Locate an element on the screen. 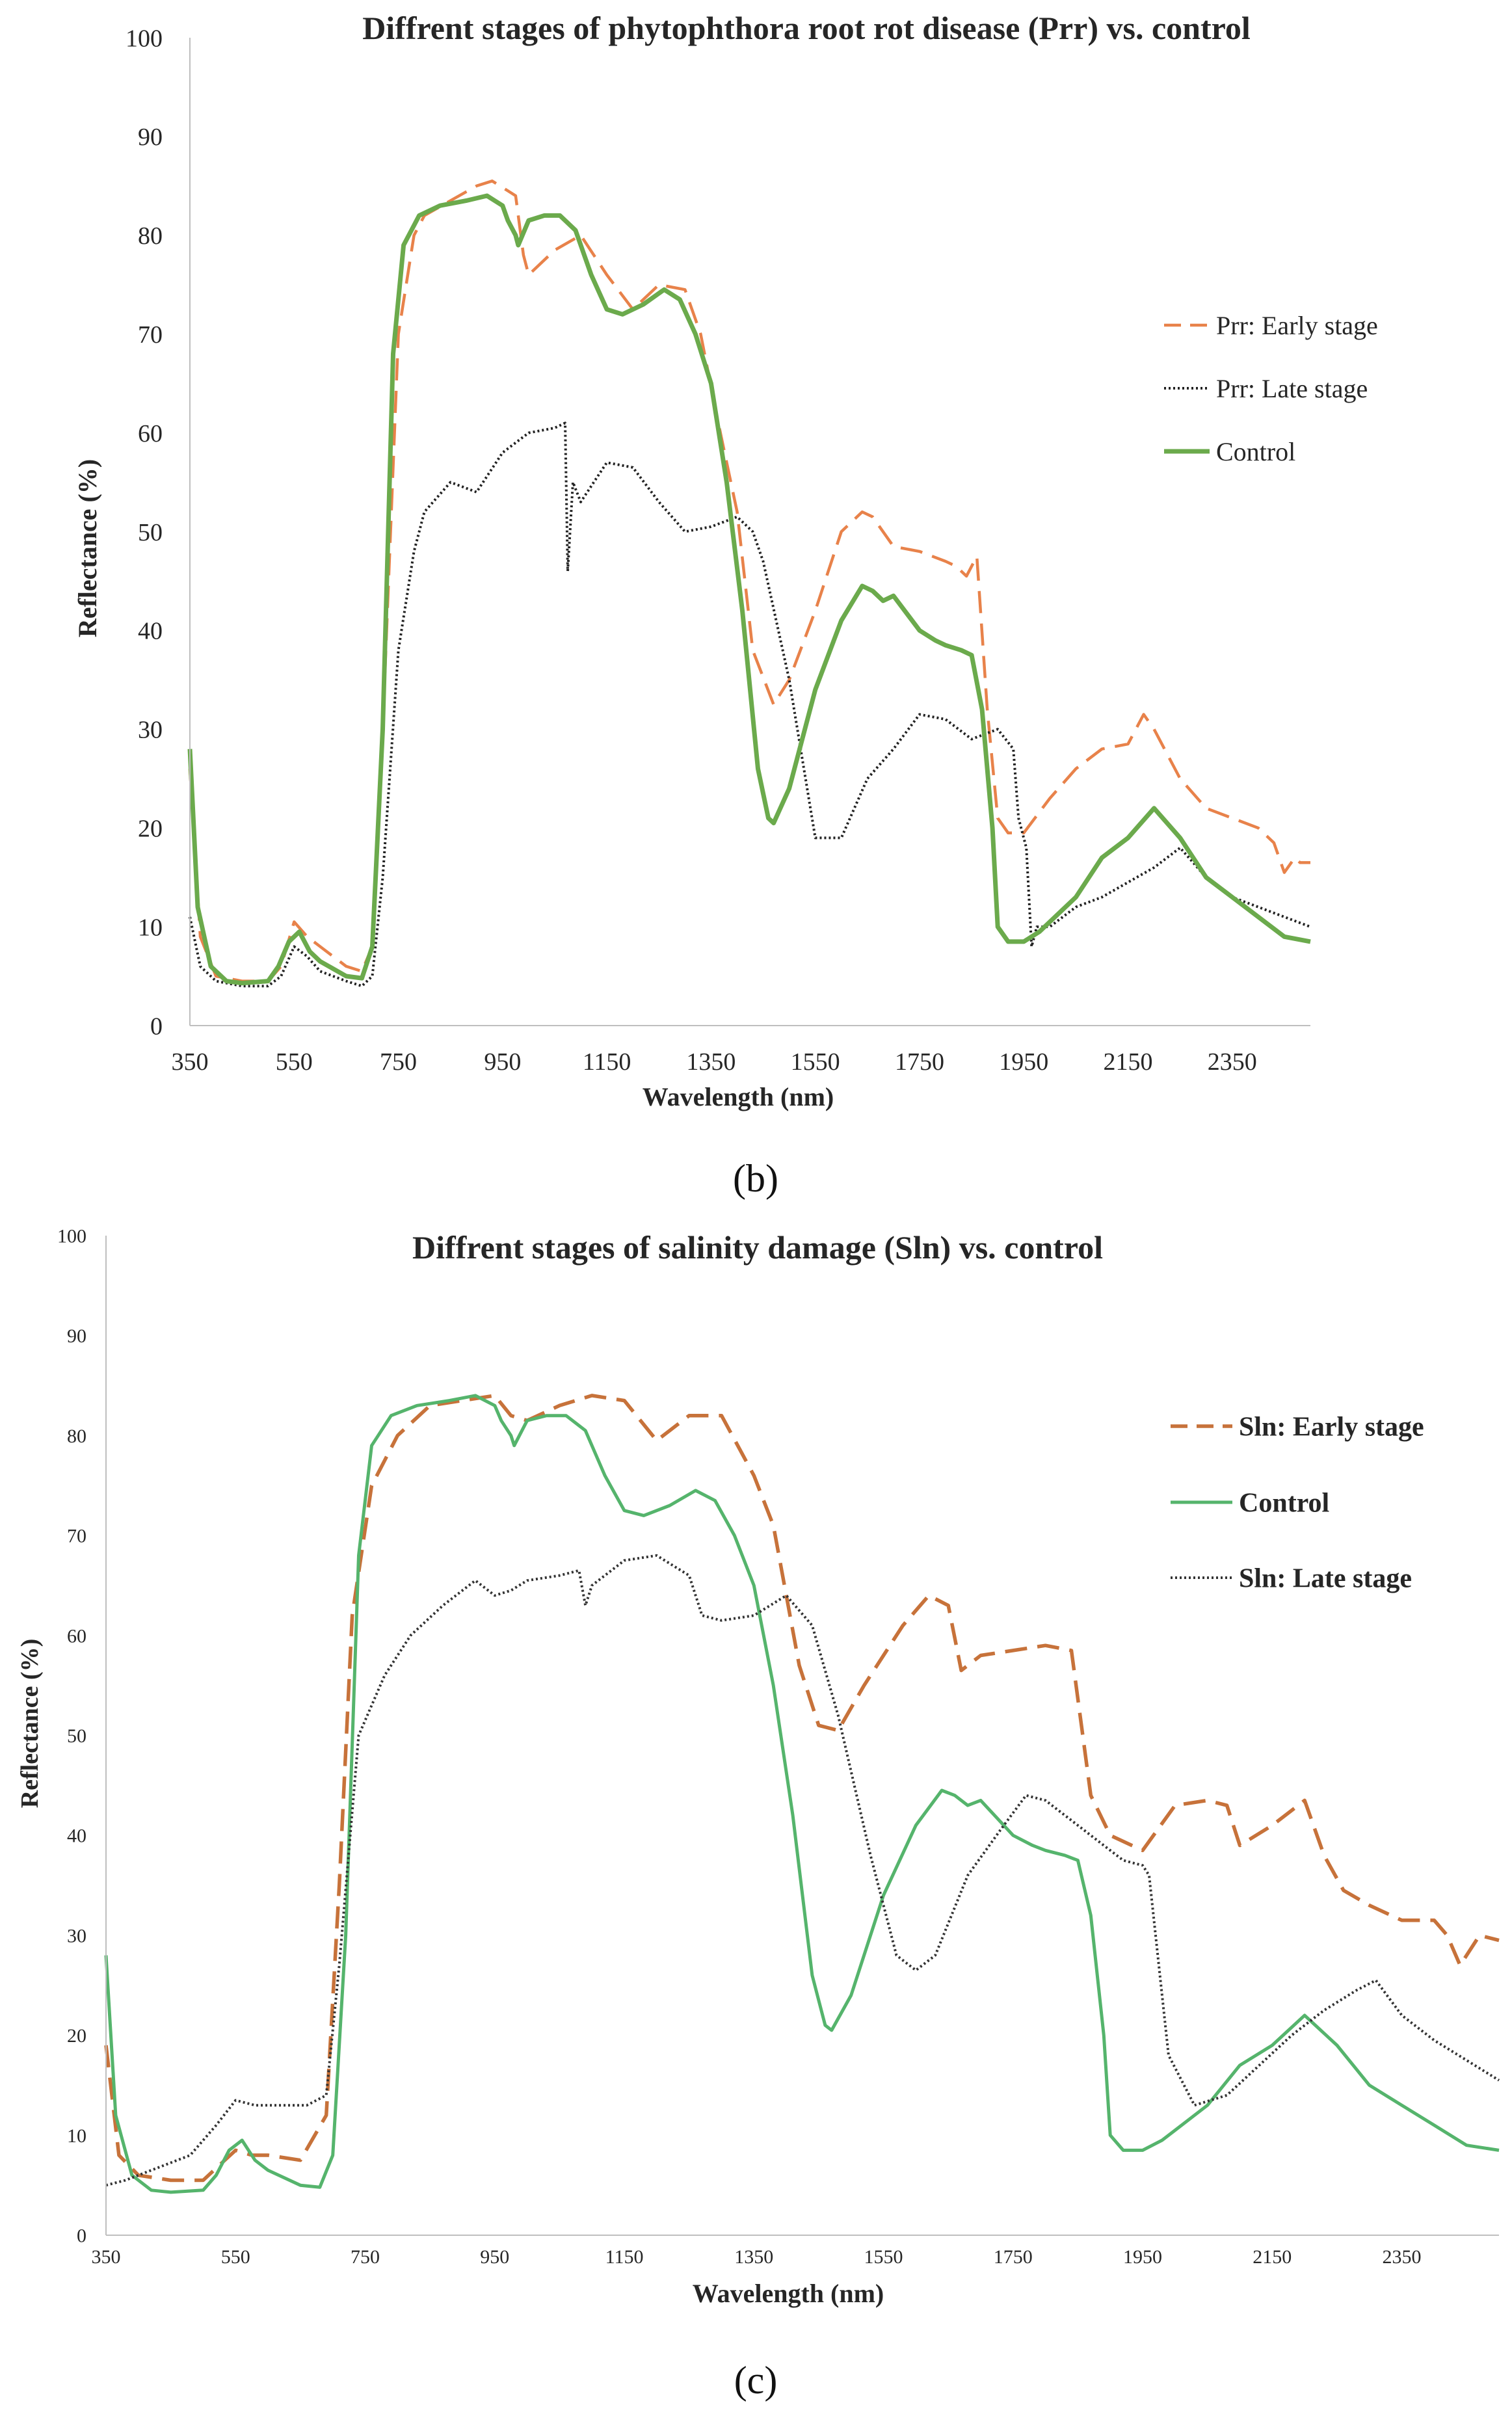  panel-label-c: (c) is located at coordinates (756, 2380).